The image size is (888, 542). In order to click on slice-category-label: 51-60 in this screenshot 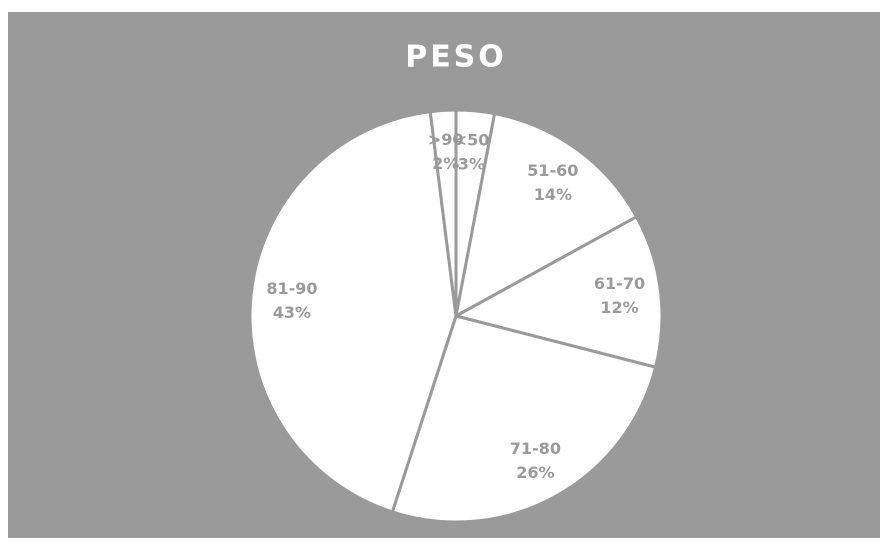, I will do `click(552, 170)`.